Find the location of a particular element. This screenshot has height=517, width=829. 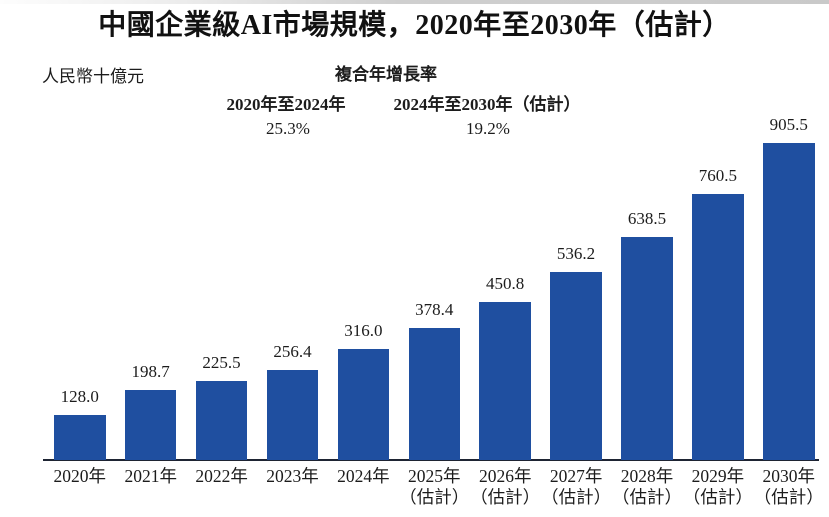

bar-value-label: 905.5 is located at coordinates (788, 124).